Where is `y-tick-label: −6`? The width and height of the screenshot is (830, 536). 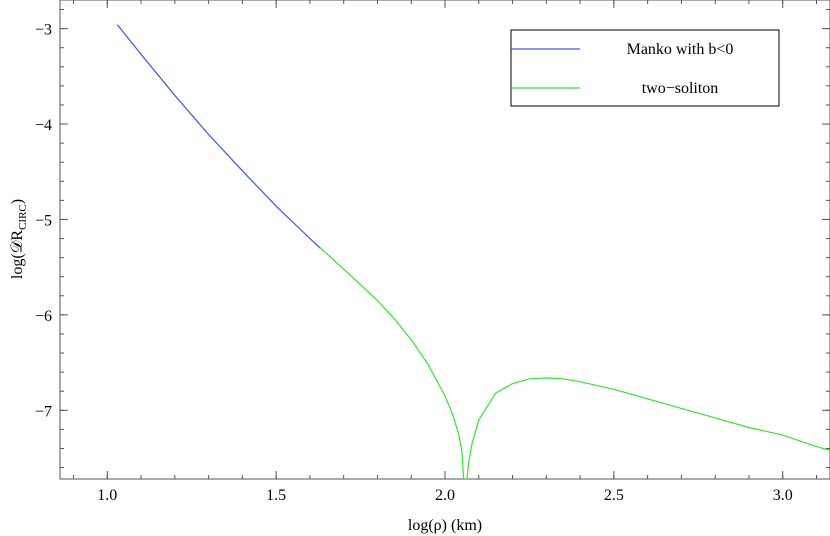 y-tick-label: −6 is located at coordinates (43, 316).